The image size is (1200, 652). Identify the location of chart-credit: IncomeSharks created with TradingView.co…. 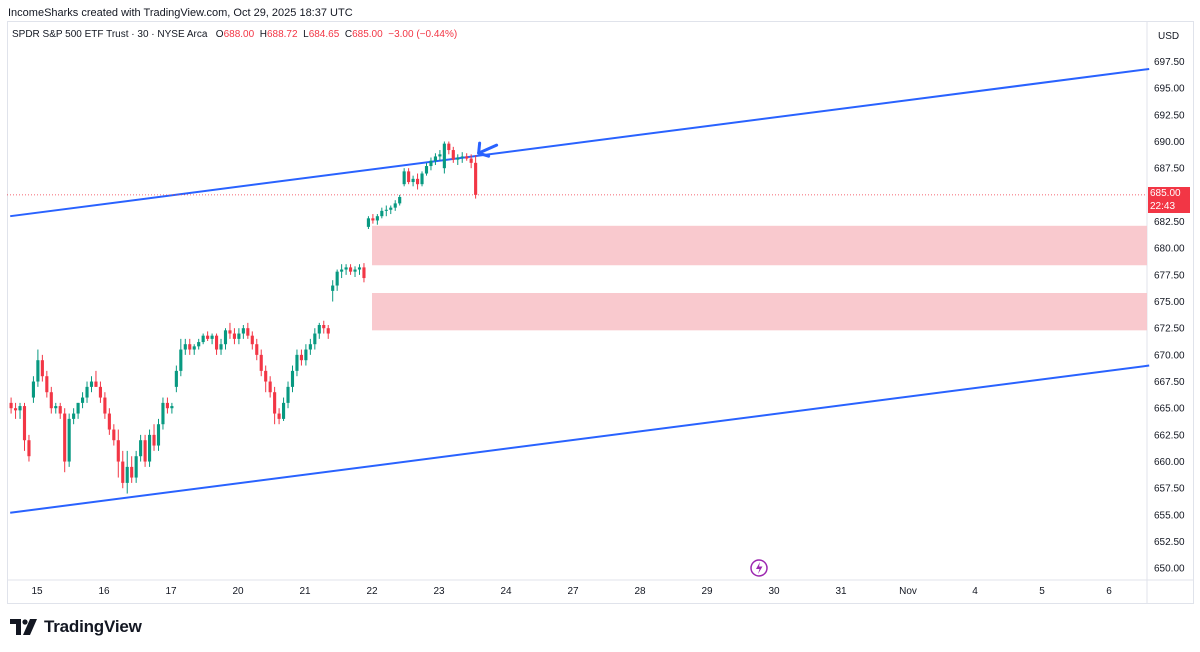
(180, 13).